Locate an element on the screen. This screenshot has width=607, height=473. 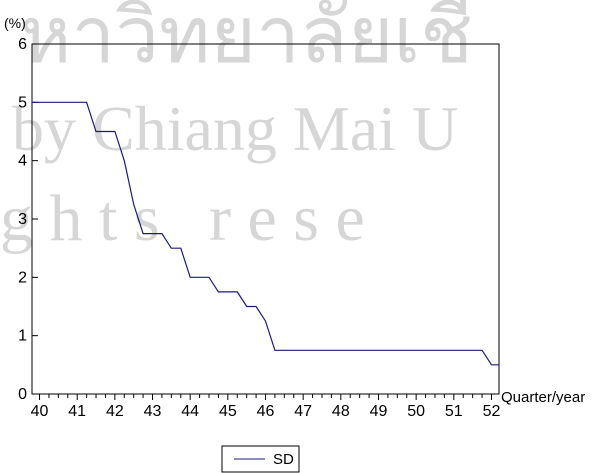
x-tick-label: 49 is located at coordinates (379, 411).